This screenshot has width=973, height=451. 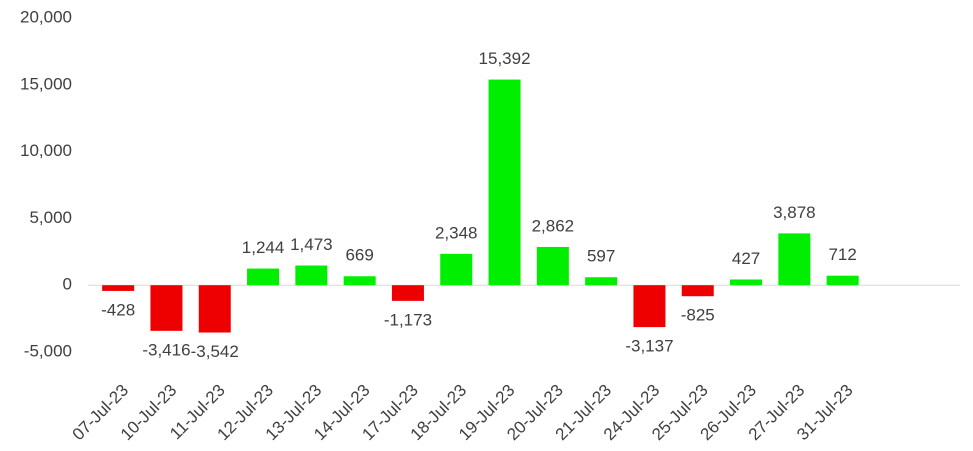 I want to click on y-tick-label: 0, so click(x=67, y=284).